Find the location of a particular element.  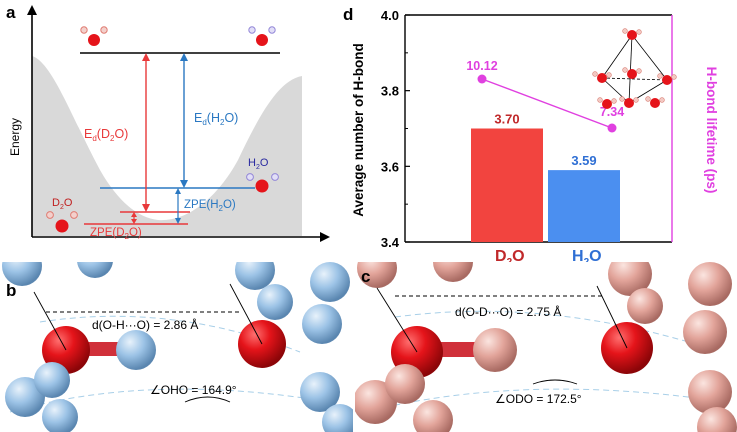

y-tick-label: 4.0 is located at coordinates (390, 15).